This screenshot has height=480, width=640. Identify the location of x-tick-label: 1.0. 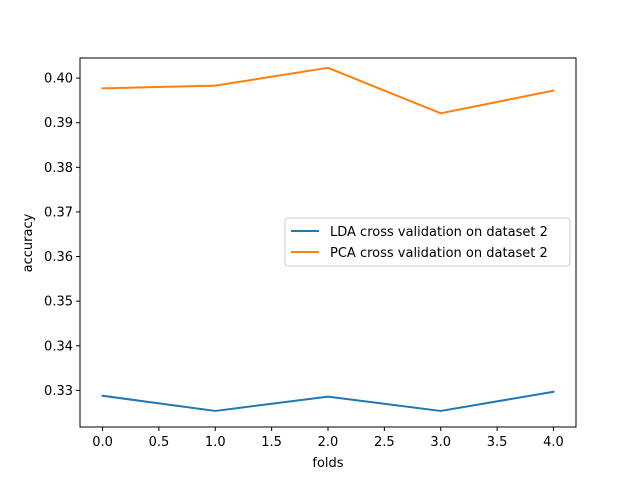
(215, 442).